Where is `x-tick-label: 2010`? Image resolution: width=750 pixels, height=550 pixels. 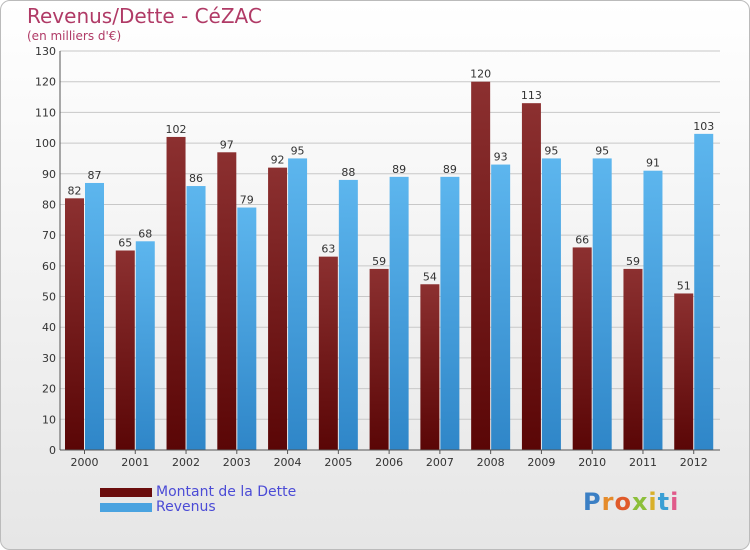 x-tick-label: 2010 is located at coordinates (592, 462).